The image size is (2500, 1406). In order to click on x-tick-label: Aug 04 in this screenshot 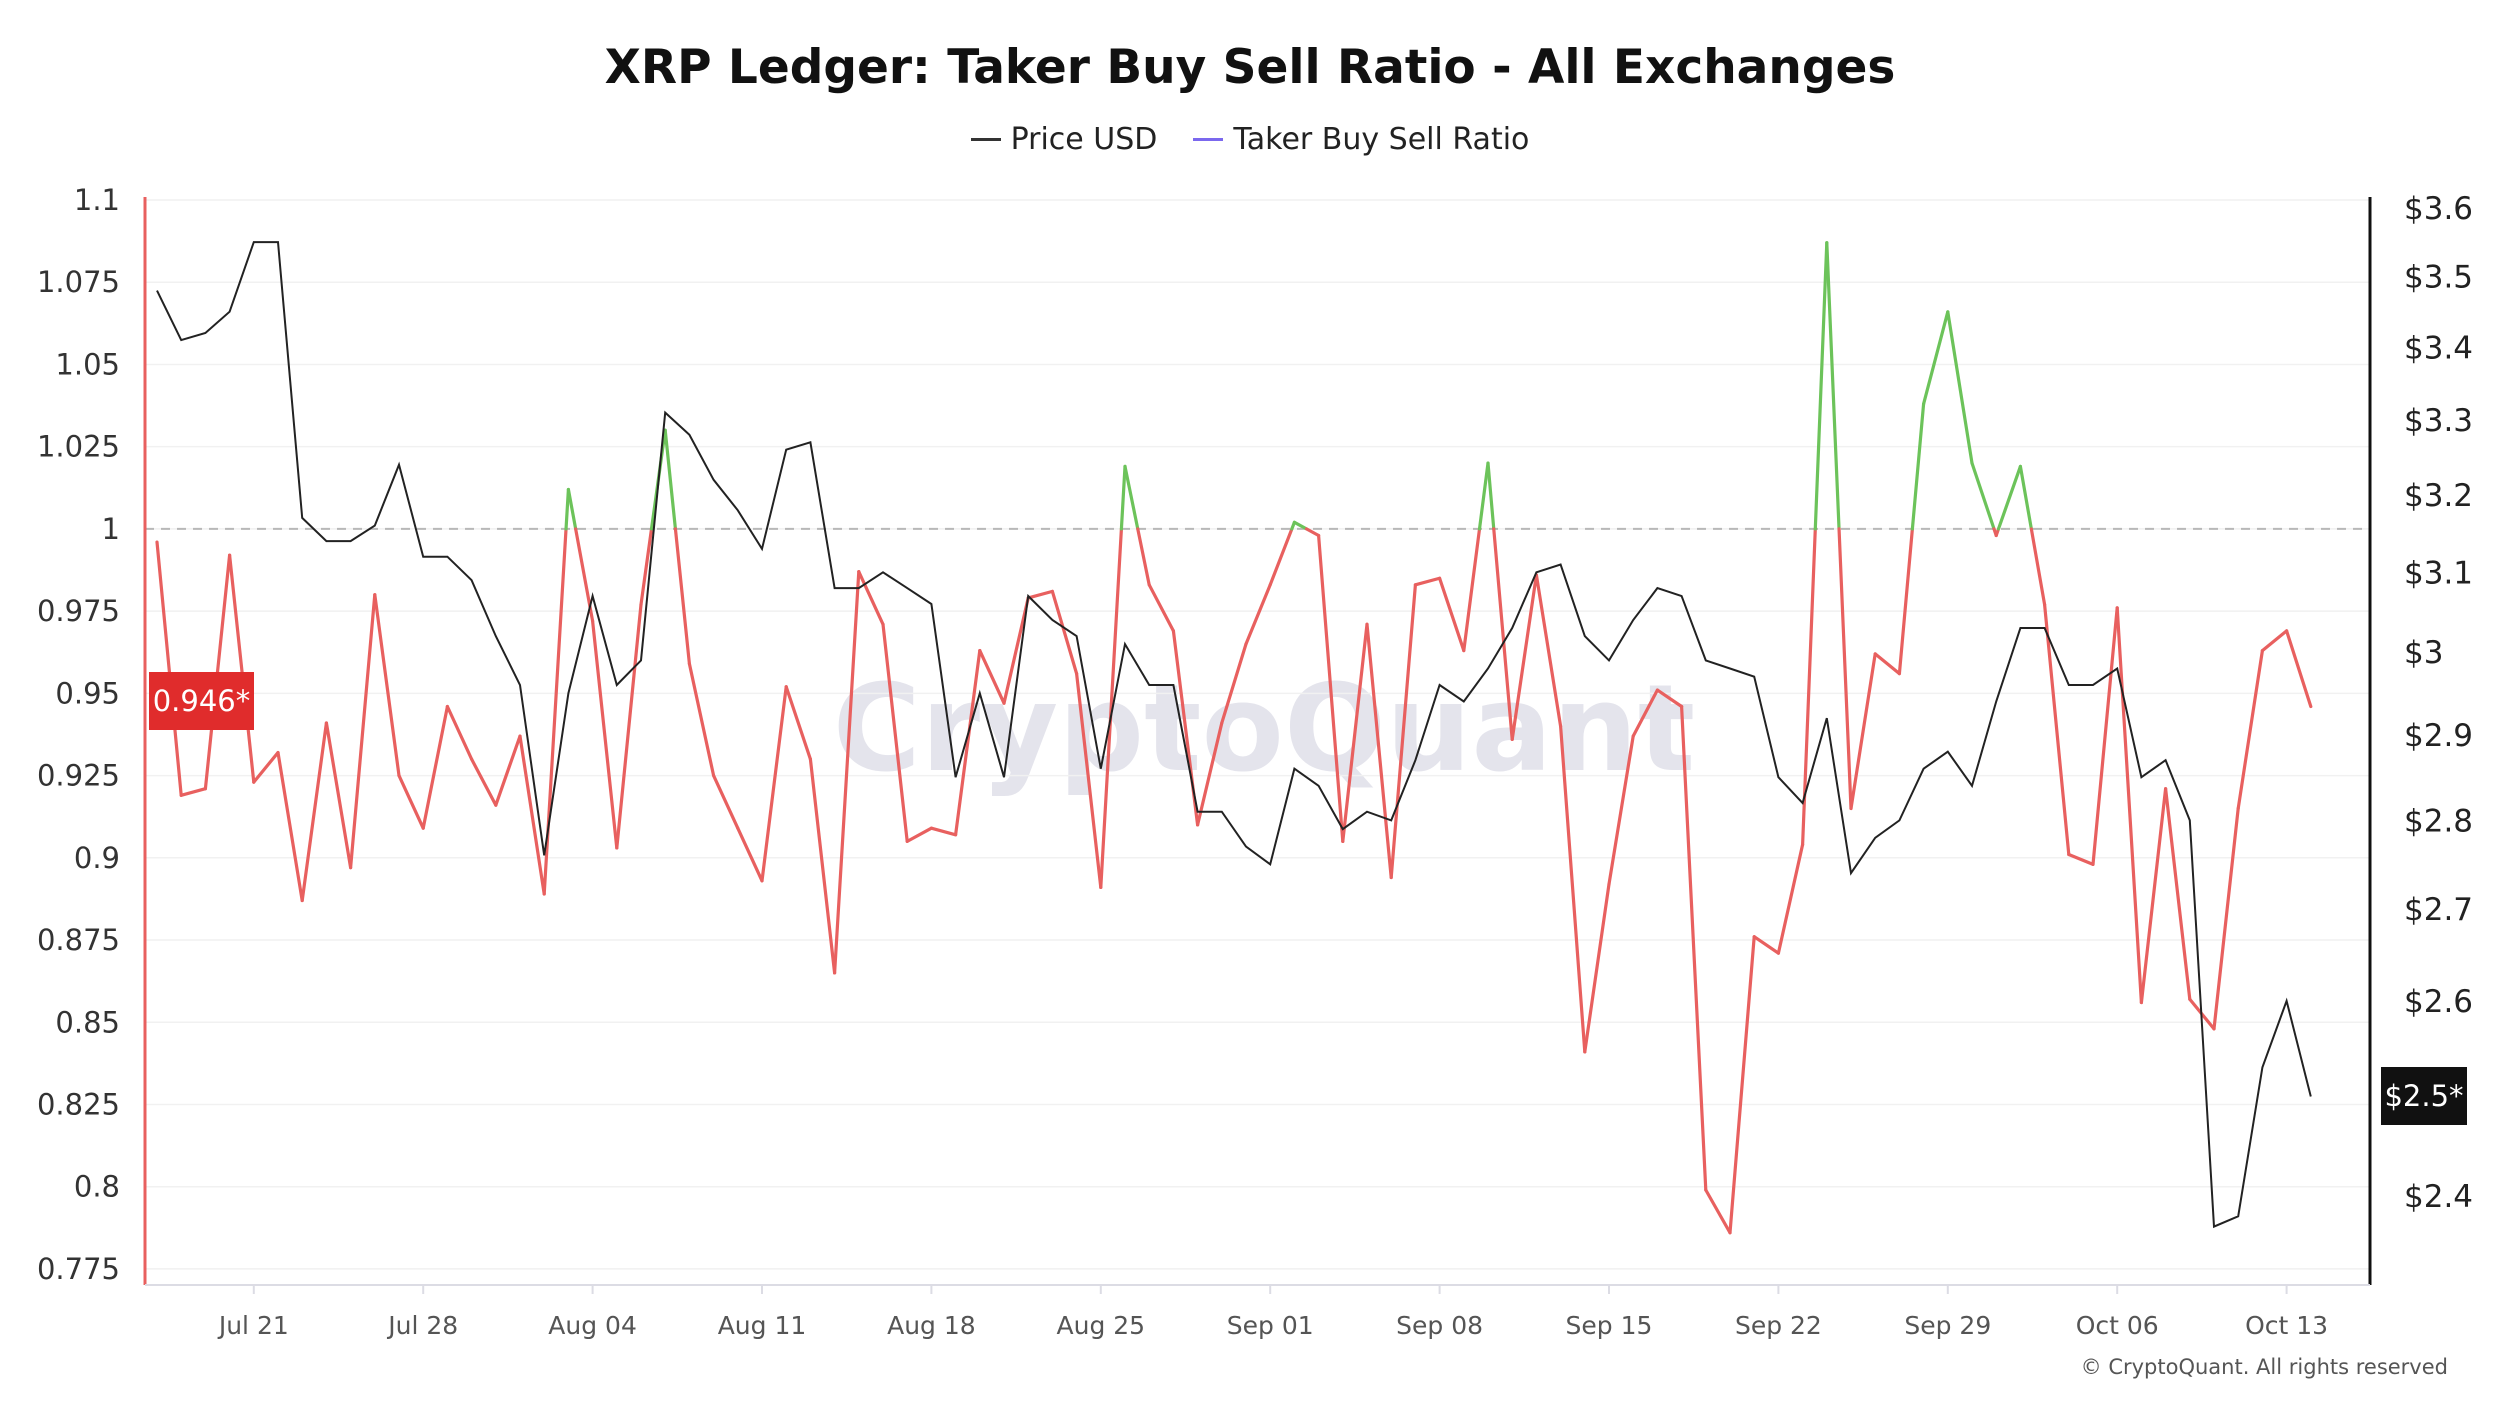, I will do `click(592, 1325)`.